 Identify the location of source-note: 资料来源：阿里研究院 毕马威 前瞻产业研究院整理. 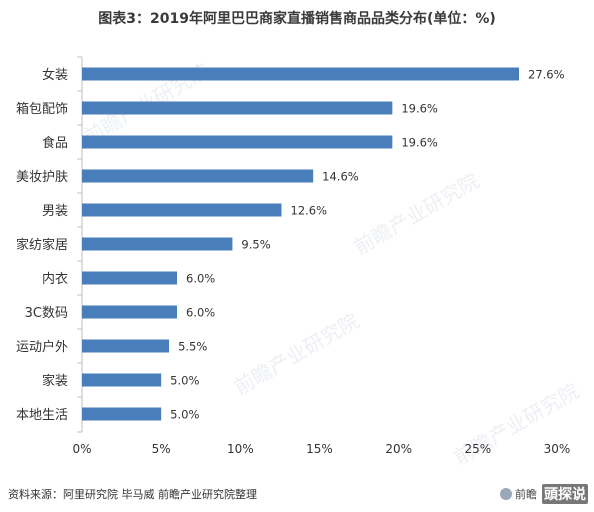
(132, 494).